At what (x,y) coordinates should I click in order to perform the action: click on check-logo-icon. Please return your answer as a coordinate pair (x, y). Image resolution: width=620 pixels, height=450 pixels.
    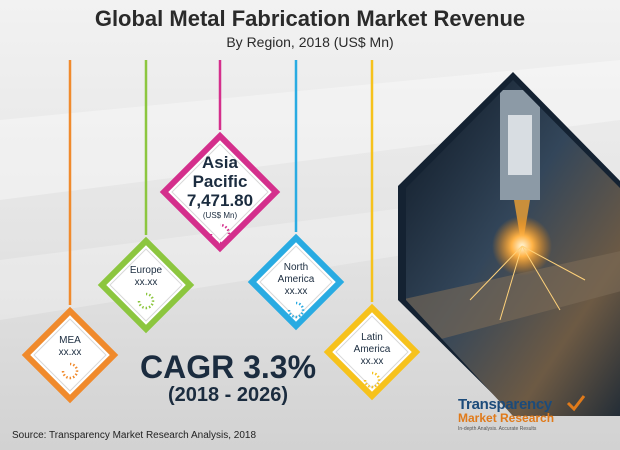
    Looking at the image, I should click on (576, 403).